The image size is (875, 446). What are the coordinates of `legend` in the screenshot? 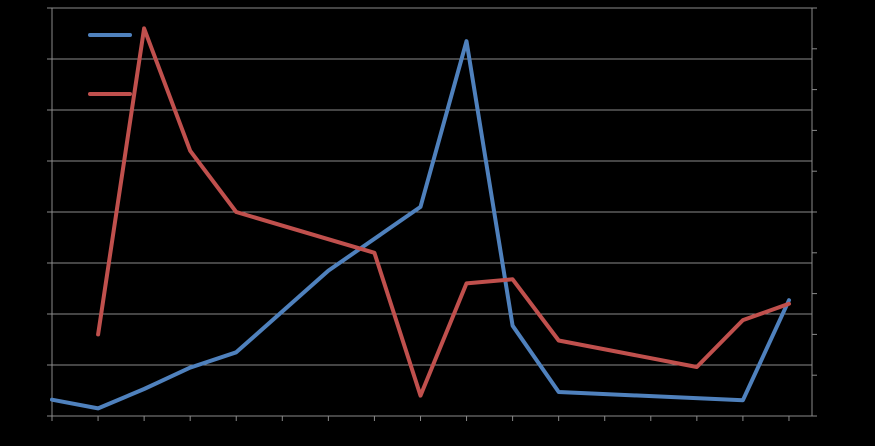 It's located at (110, 64).